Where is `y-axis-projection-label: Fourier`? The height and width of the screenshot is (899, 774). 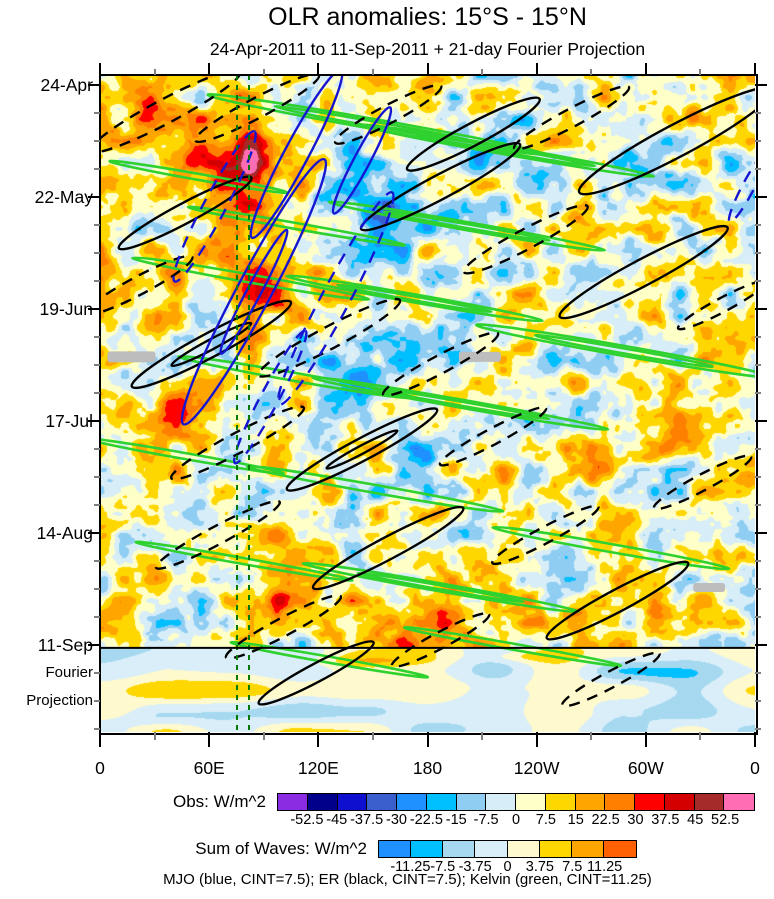
y-axis-projection-label: Fourier is located at coordinates (69, 673).